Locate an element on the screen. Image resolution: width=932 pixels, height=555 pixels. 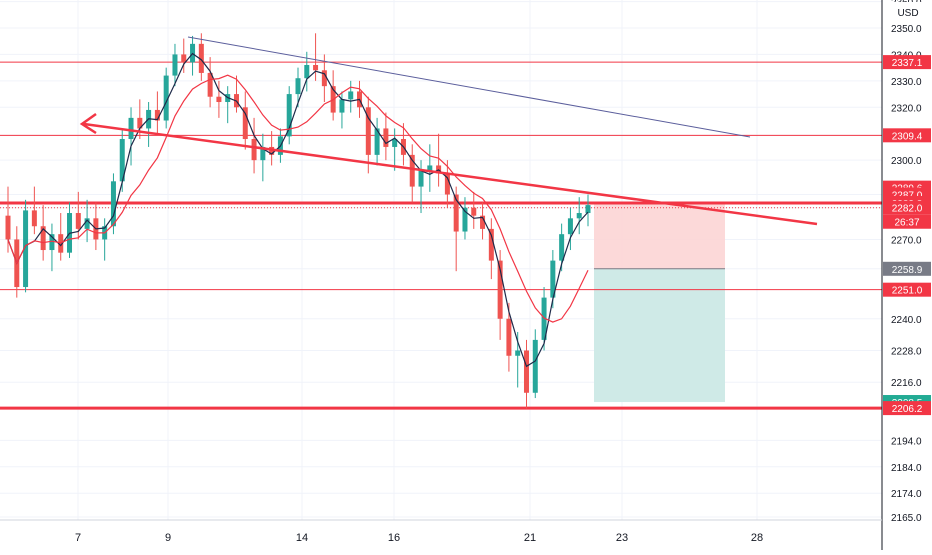
price-tag-text: 2337.1 is located at coordinates (907, 63).